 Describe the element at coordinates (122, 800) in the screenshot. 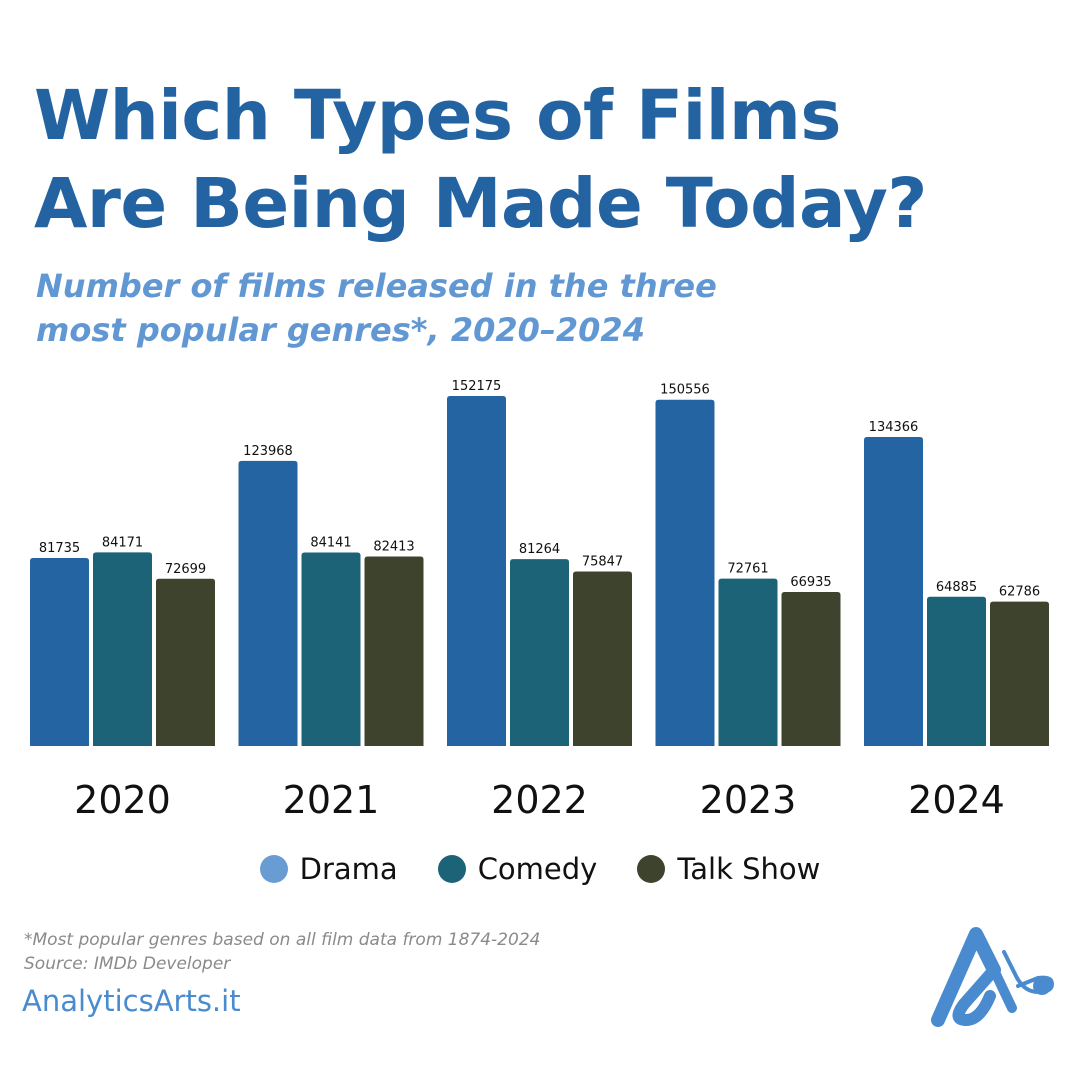

I see `x-tick-label-2020: 2020` at that location.